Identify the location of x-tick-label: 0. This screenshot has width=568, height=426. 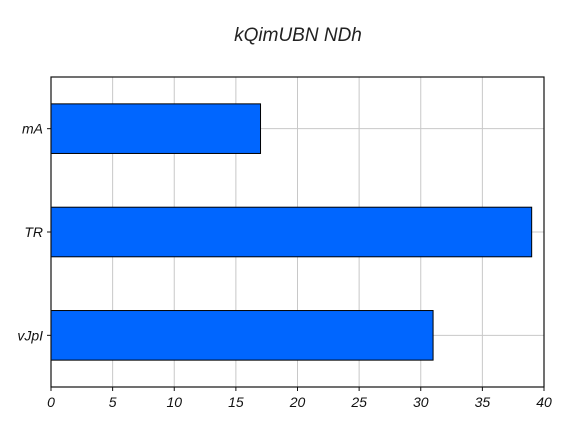
(51, 402).